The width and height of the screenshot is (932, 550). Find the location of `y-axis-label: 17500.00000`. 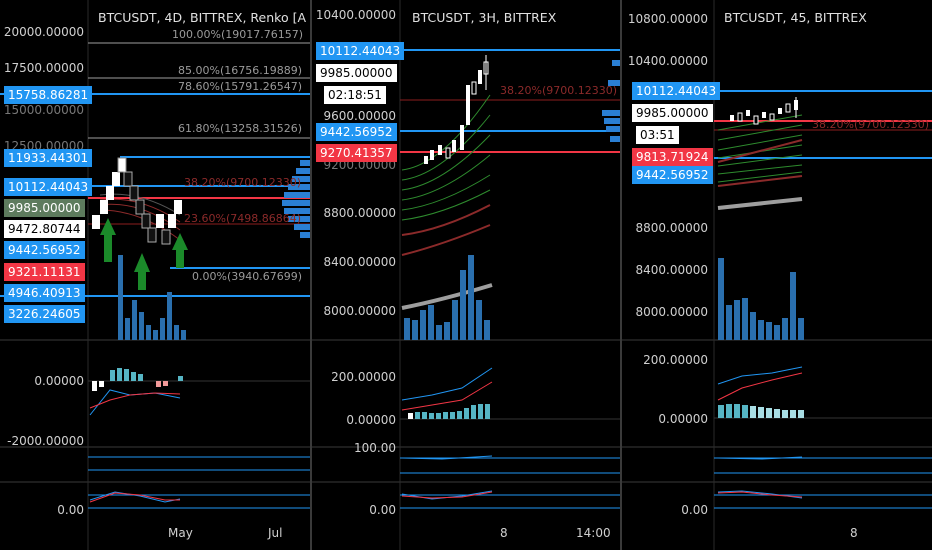

y-axis-label: 17500.00000 is located at coordinates (43, 68).